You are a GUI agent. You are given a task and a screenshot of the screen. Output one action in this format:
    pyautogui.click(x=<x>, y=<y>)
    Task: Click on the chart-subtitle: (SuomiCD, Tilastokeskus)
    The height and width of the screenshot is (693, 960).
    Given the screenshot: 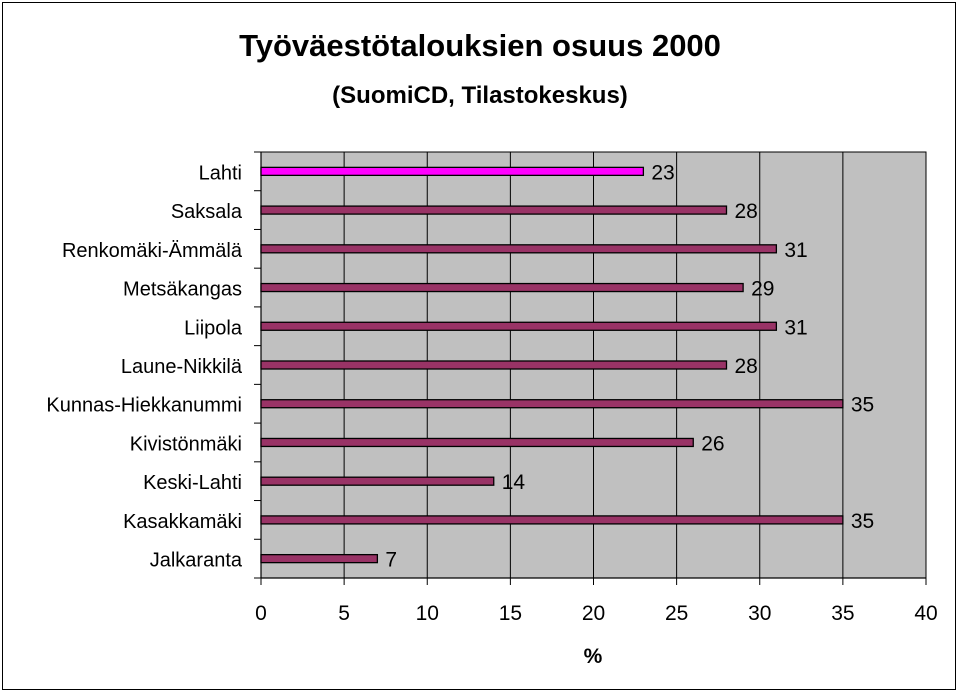 What is the action you would take?
    pyautogui.click(x=480, y=95)
    